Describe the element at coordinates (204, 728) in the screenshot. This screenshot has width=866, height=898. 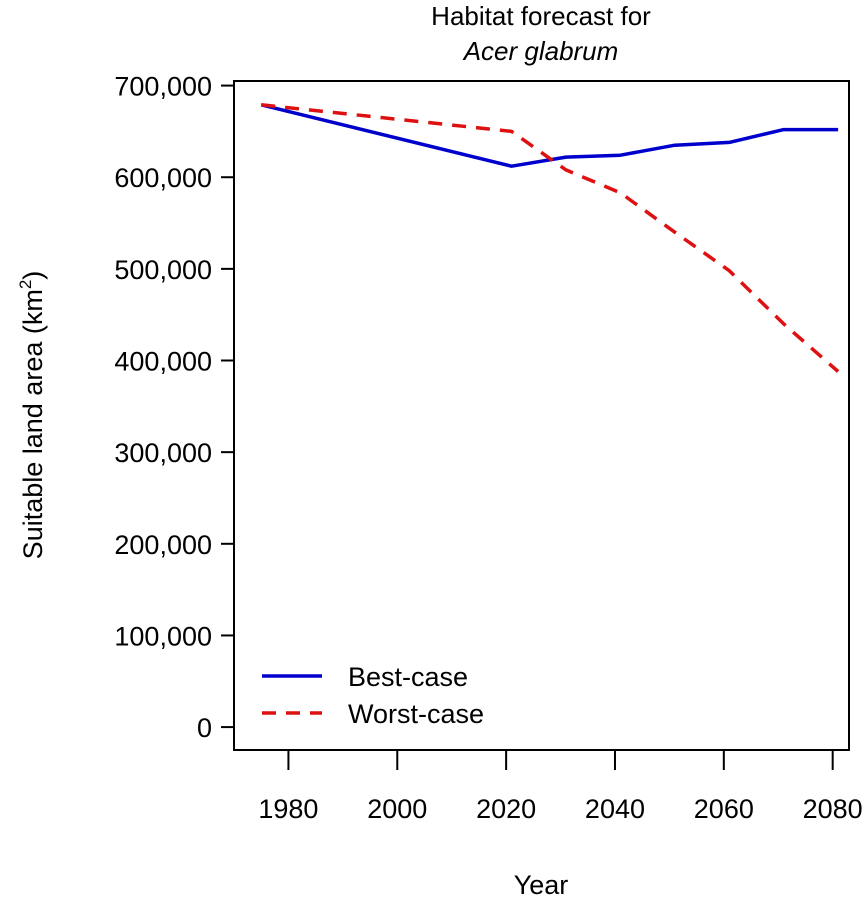
I see `y-tick-label: 0` at that location.